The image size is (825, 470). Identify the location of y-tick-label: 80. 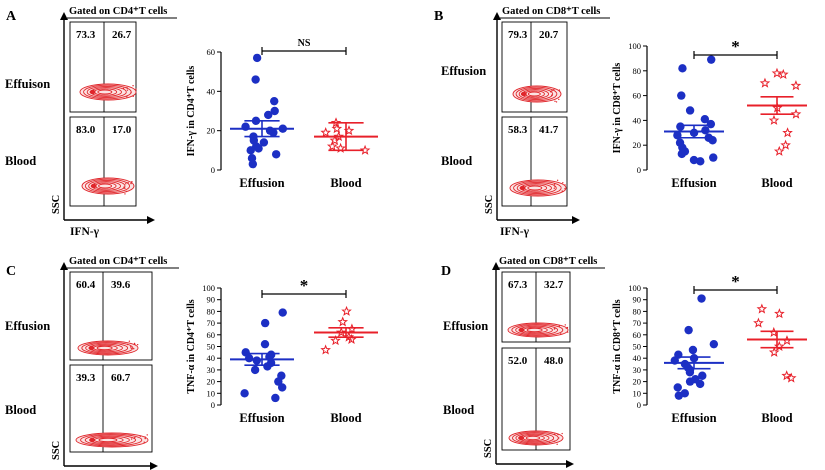
(637, 71).